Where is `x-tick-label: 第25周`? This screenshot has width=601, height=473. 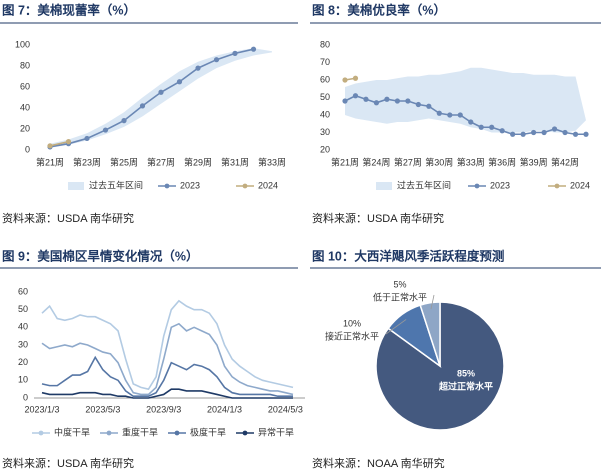 x-tick-label: 第25周 is located at coordinates (124, 161).